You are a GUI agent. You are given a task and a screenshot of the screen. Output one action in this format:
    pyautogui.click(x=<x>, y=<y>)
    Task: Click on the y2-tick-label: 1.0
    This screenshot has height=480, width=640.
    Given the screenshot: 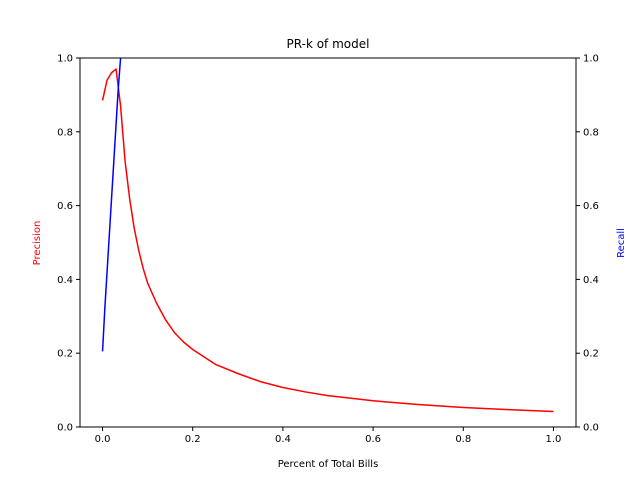 What is the action you would take?
    pyautogui.click(x=591, y=59)
    